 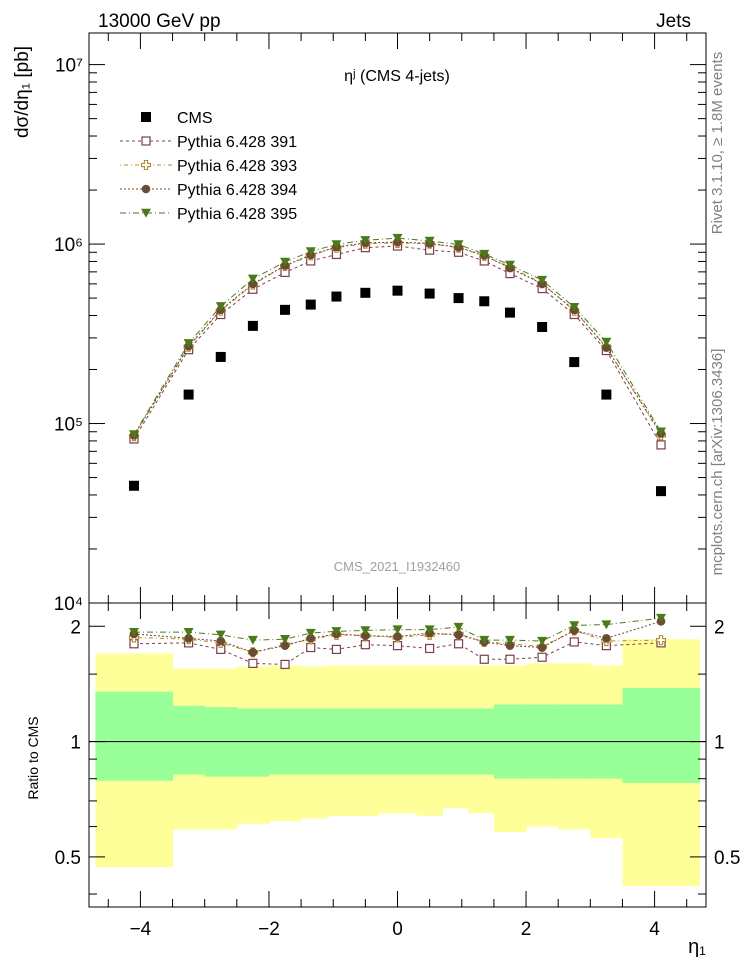 I want to click on ratio-y-tick-label-left: 1, so click(x=75, y=743).